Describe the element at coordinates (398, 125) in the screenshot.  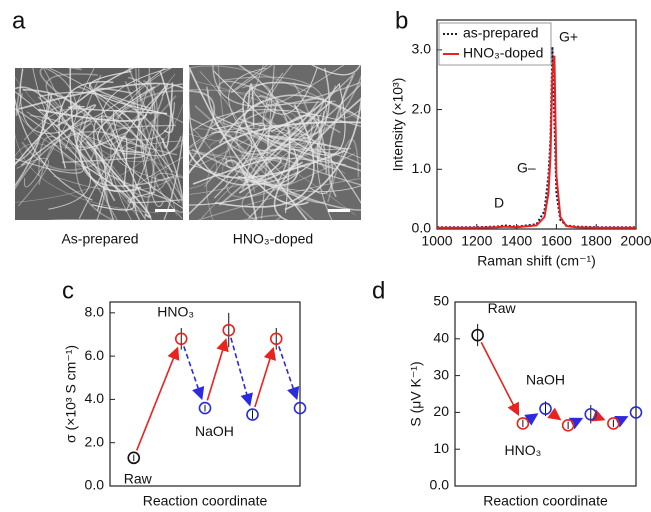
I see `y-axis-label: Intensity (×10³)` at that location.